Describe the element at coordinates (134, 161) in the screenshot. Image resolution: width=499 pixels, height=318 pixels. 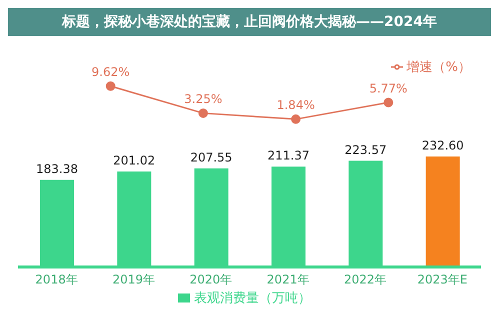
I see `data-label: 201.02` at that location.